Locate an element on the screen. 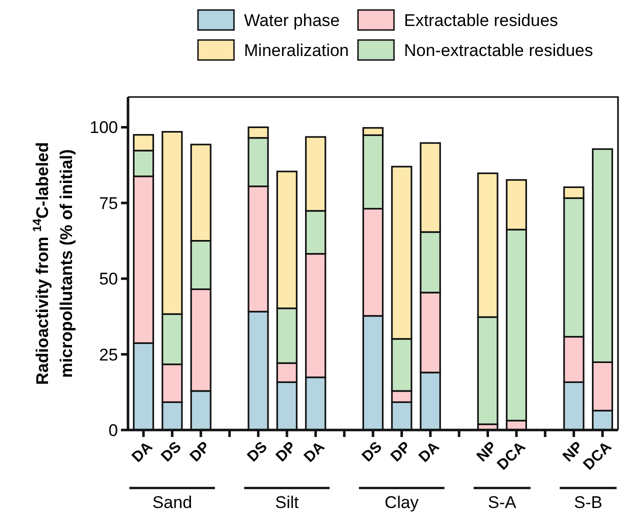  text: S-B is located at coordinates (588, 502).